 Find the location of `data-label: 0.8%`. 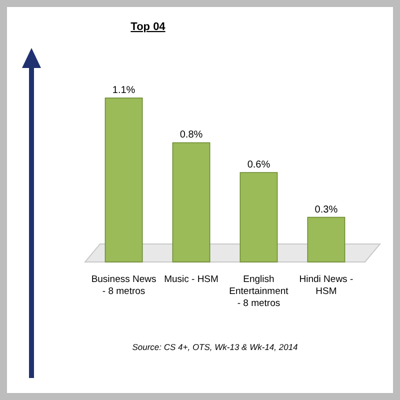

data-label: 0.8% is located at coordinates (191, 135).